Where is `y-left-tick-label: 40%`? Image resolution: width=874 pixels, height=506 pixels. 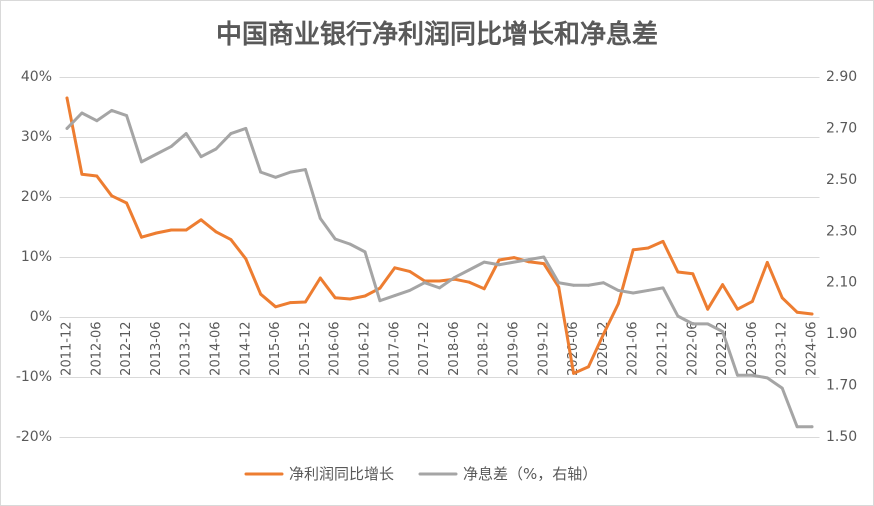 y-left-tick-label: 40% is located at coordinates (36, 77).